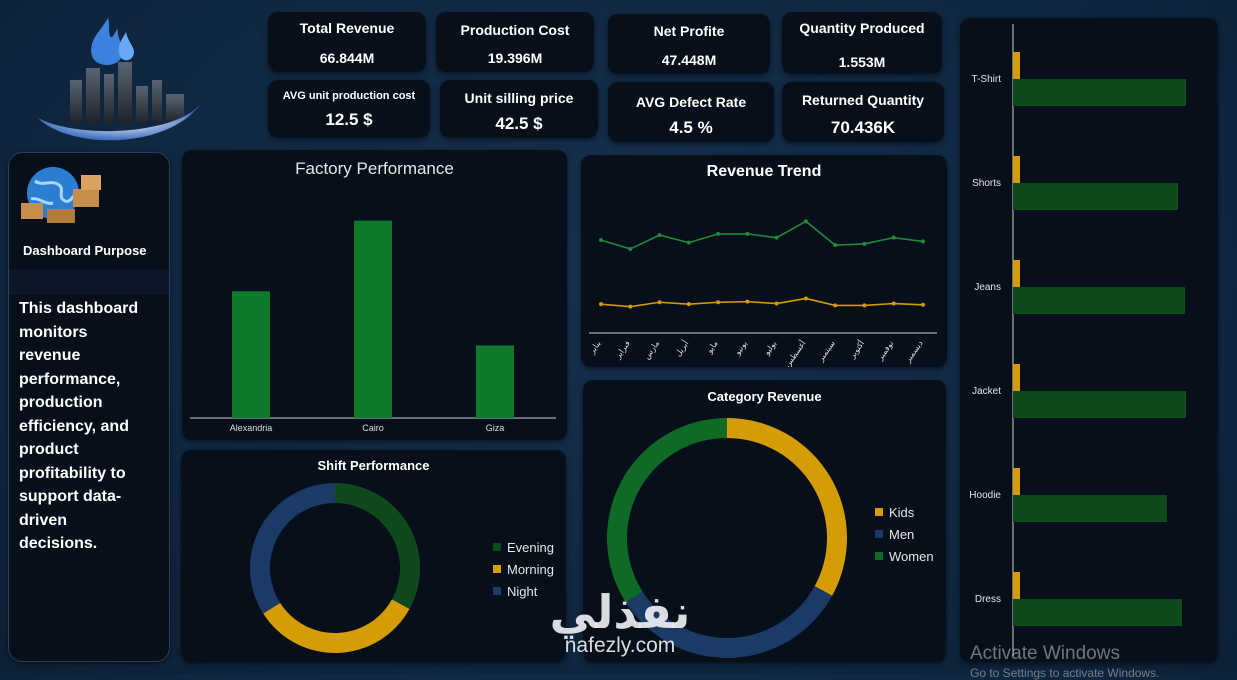 The image size is (1237, 680). What do you see at coordinates (620, 645) in the screenshot?
I see `watermark-latin: nafezly.com` at bounding box center [620, 645].